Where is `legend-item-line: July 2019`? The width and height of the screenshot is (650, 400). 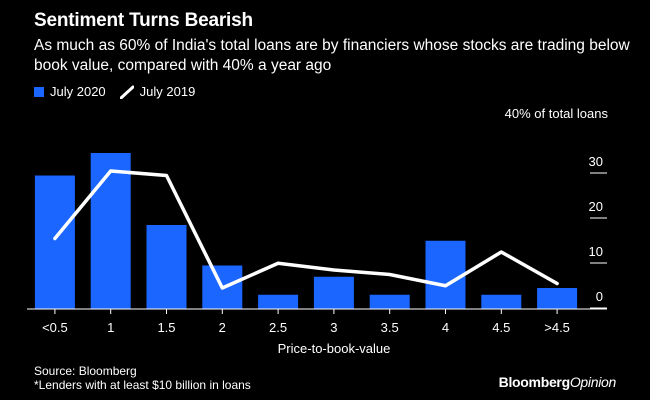
legend-item-line: July 2019 is located at coordinates (157, 91).